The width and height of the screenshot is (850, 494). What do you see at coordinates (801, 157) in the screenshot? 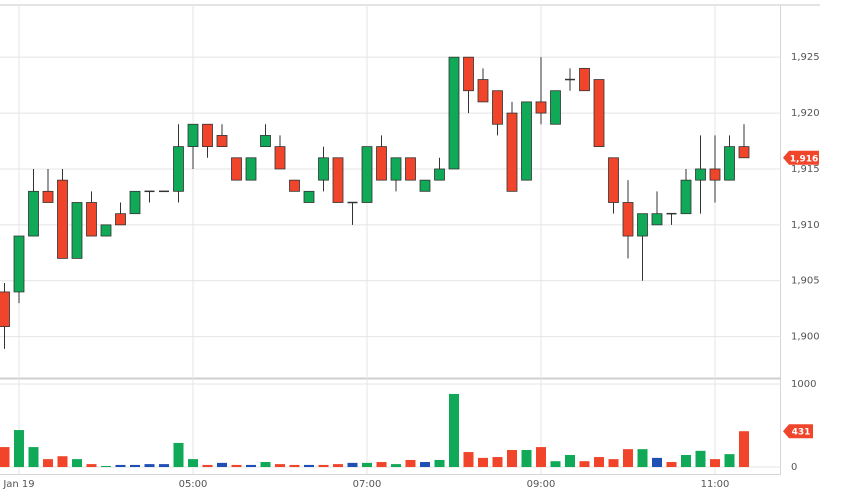
I see `last-price-tag` at bounding box center [801, 157].